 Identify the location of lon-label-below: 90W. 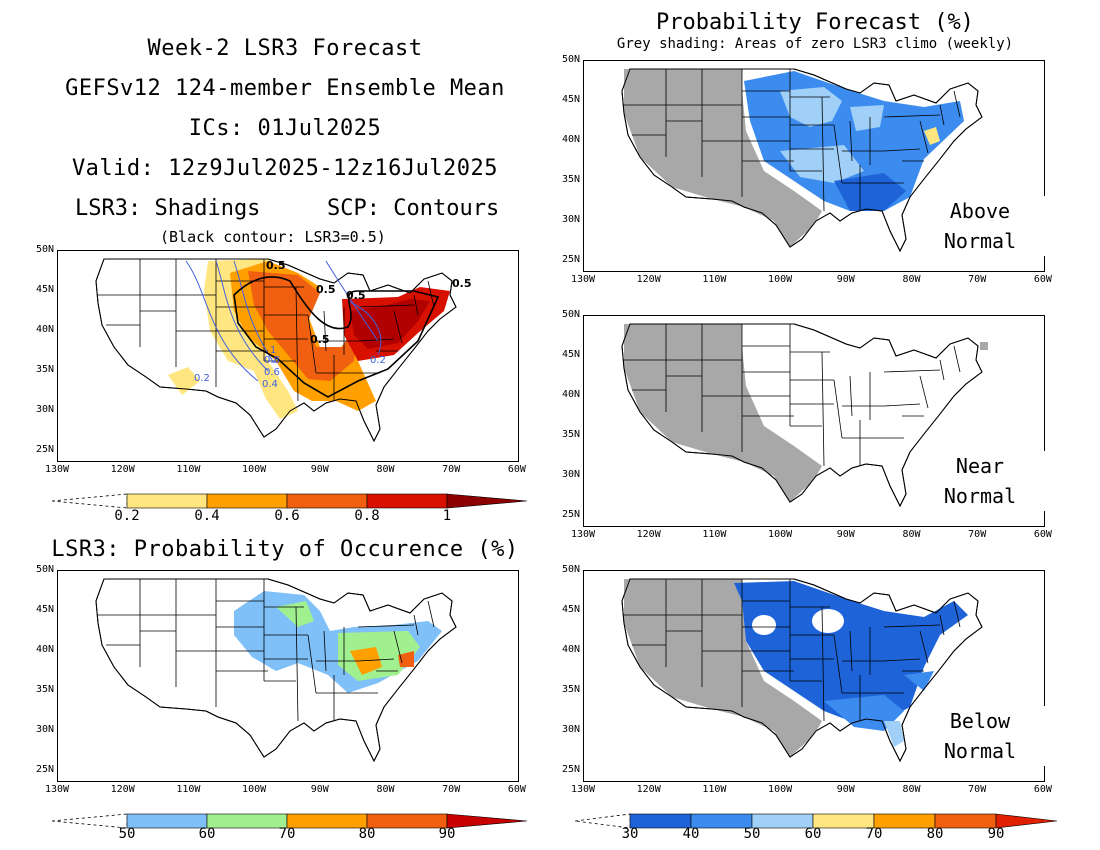
(845, 789).